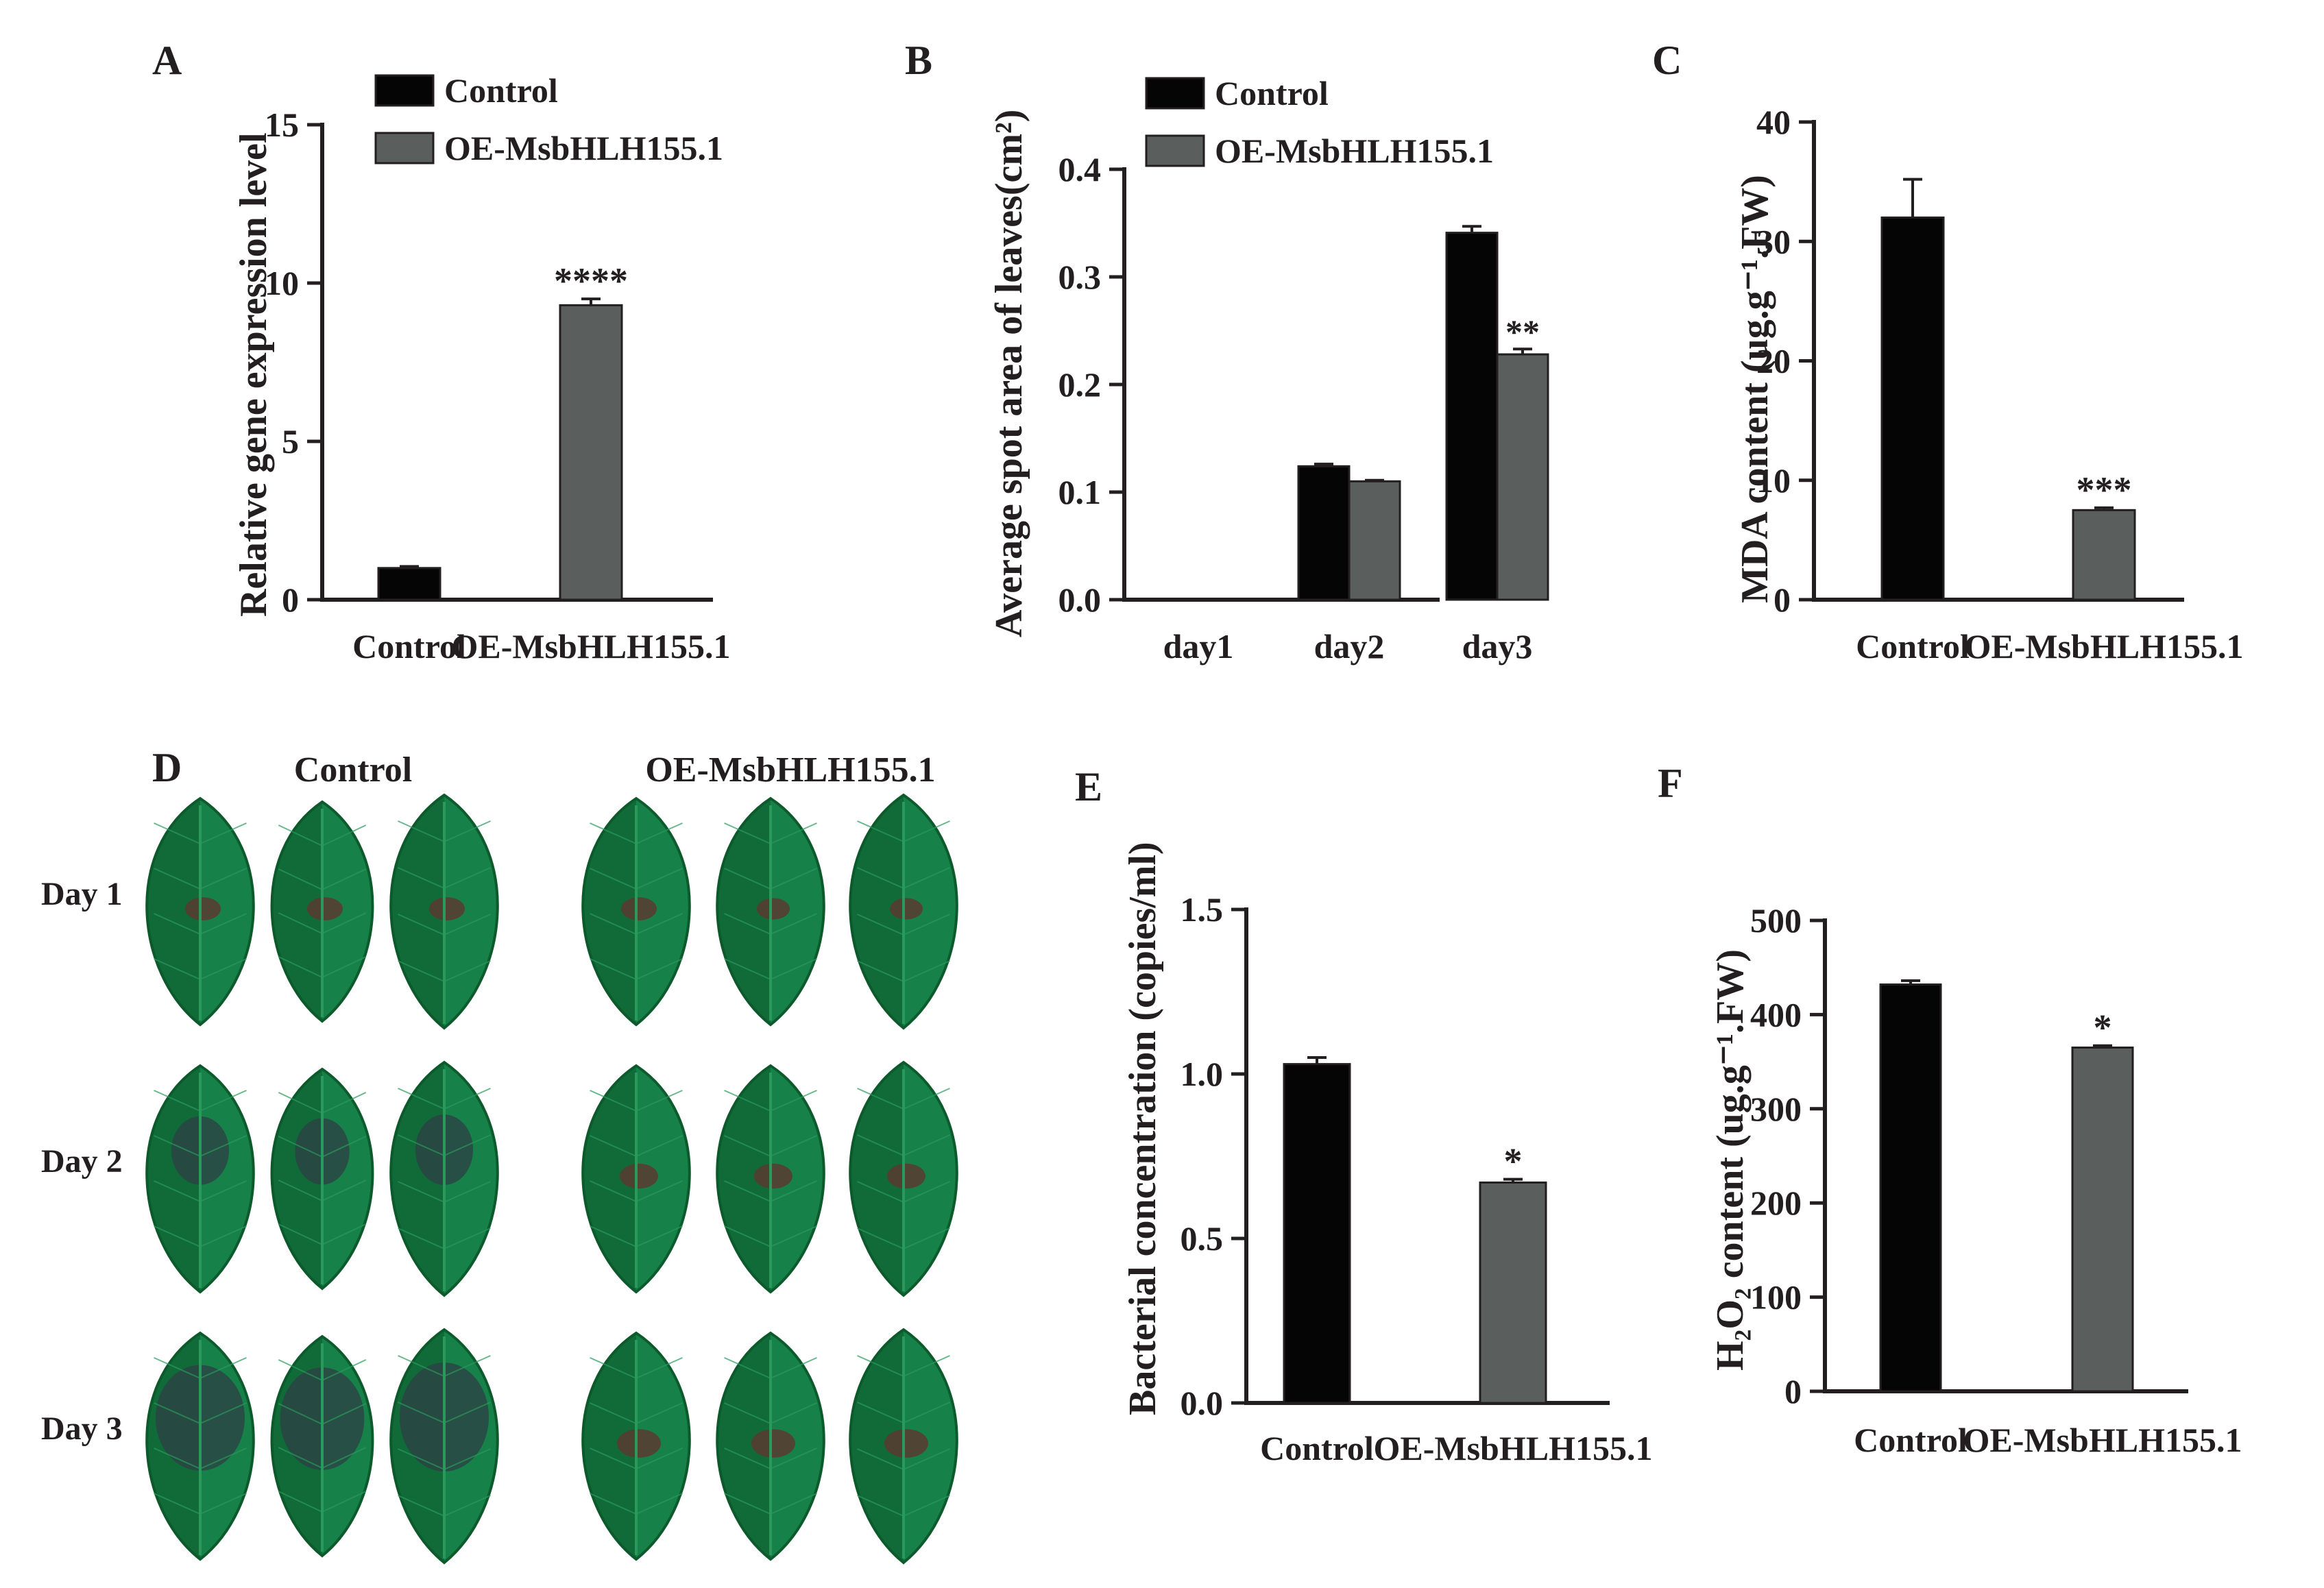  Describe the element at coordinates (167, 61) in the screenshot. I see `panel-label-a: A` at that location.